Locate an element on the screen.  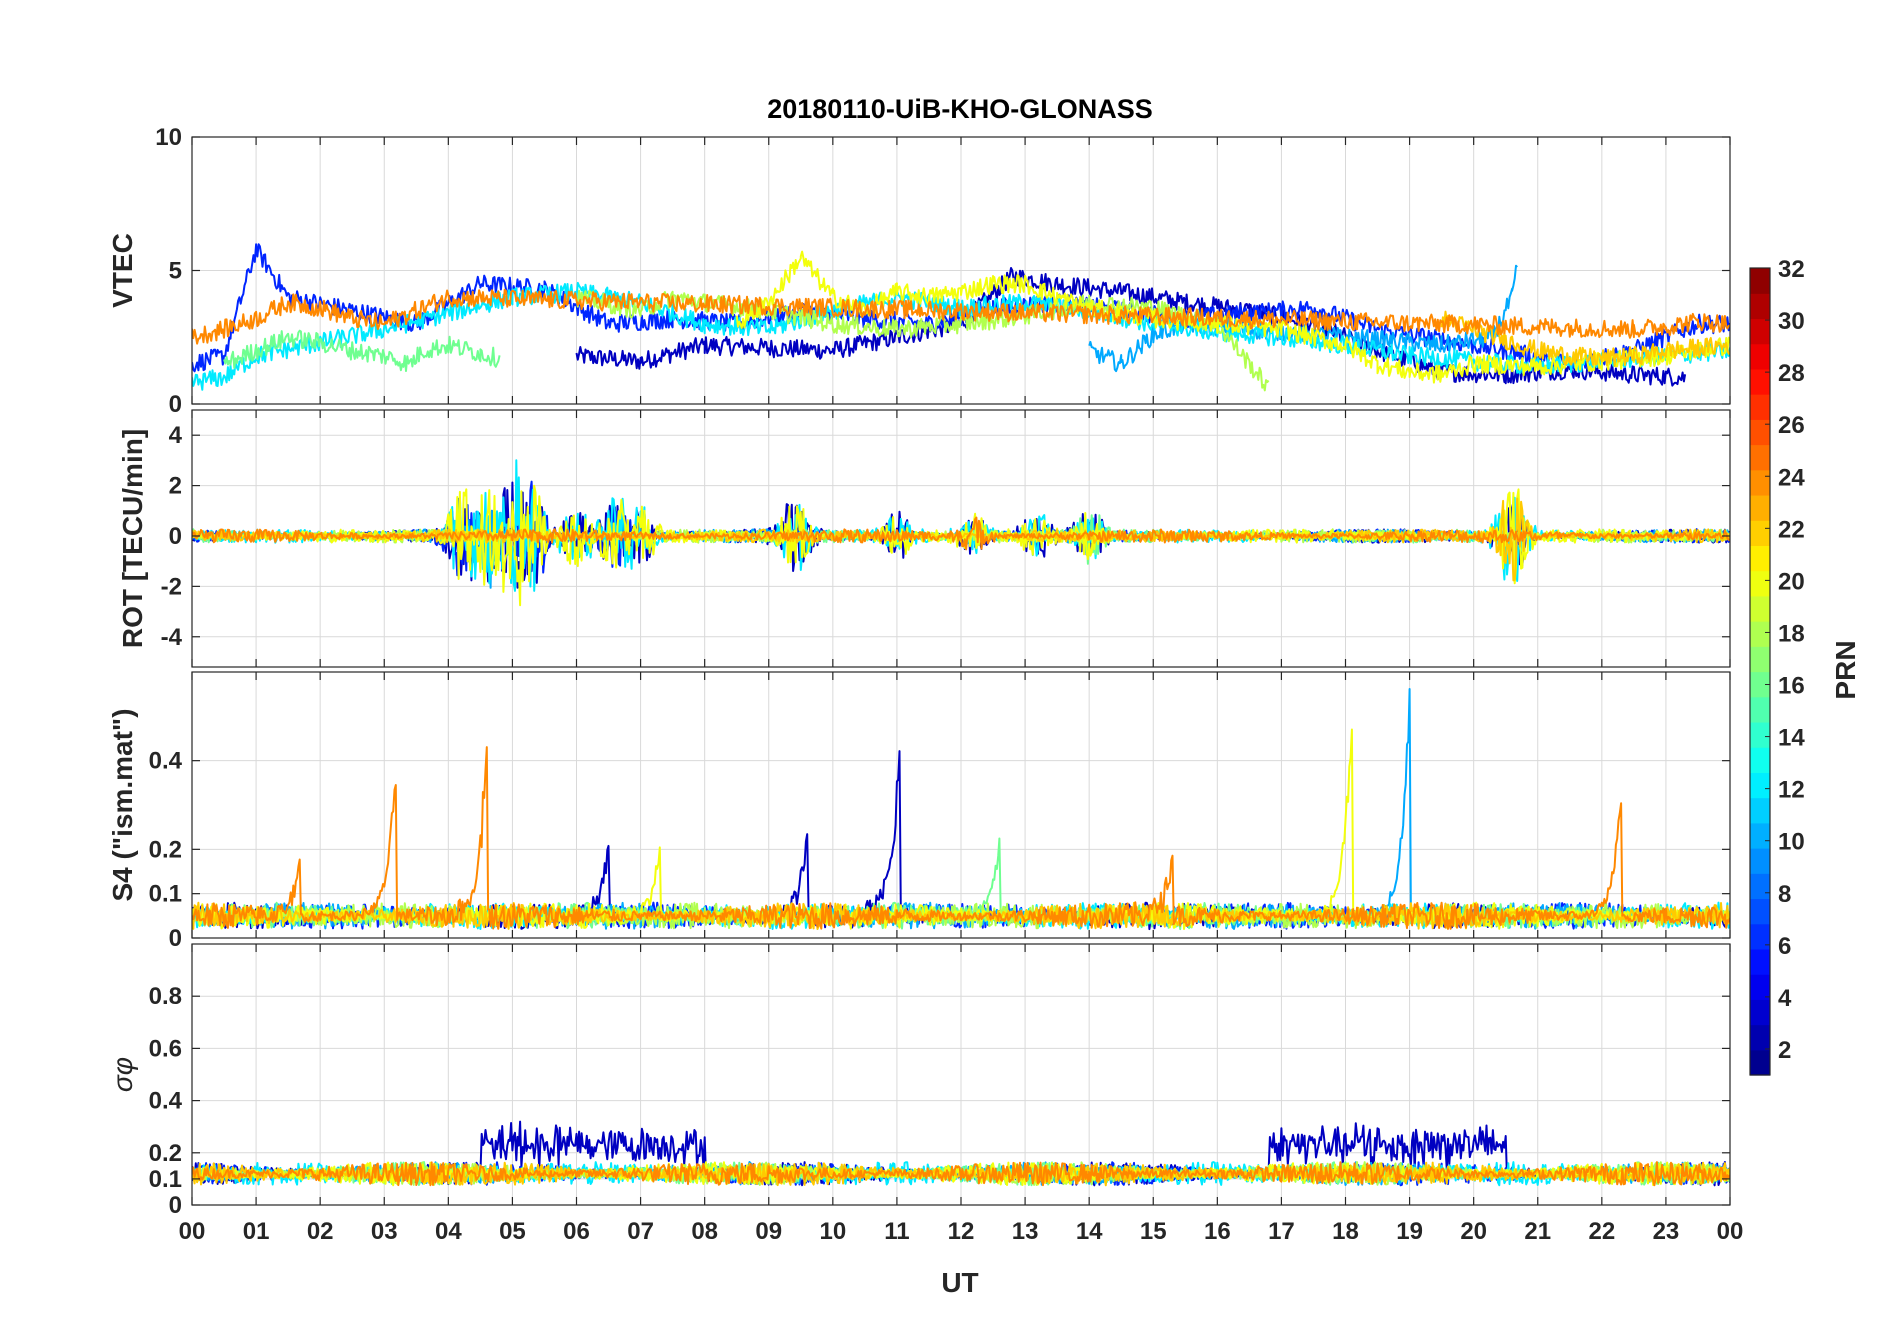
x-tick-label: 11 is located at coordinates (896, 1231).